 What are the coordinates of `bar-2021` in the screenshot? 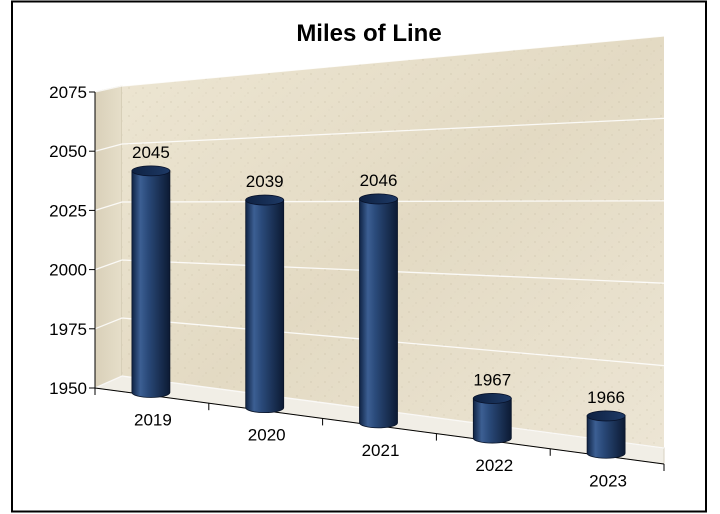 It's located at (378, 311).